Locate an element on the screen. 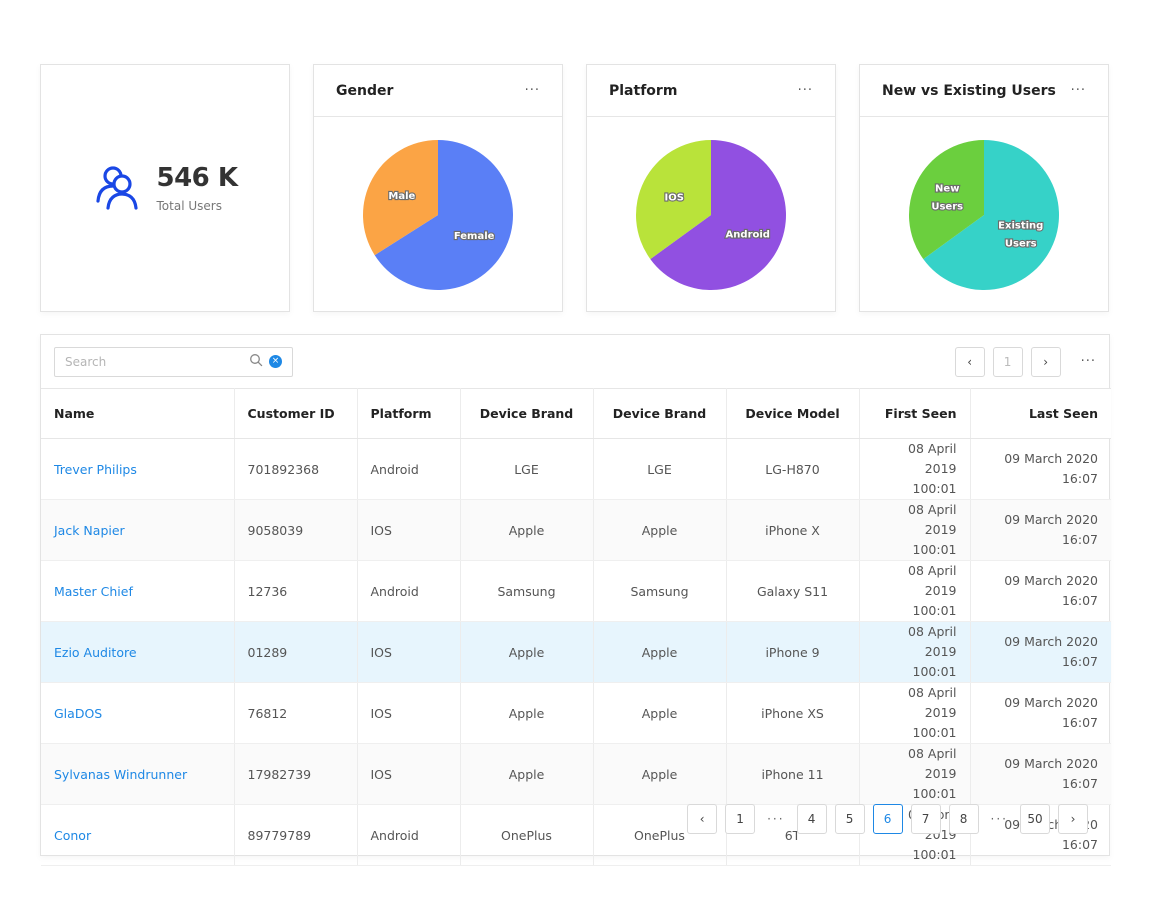  top-next-button: › is located at coordinates (1045, 361).